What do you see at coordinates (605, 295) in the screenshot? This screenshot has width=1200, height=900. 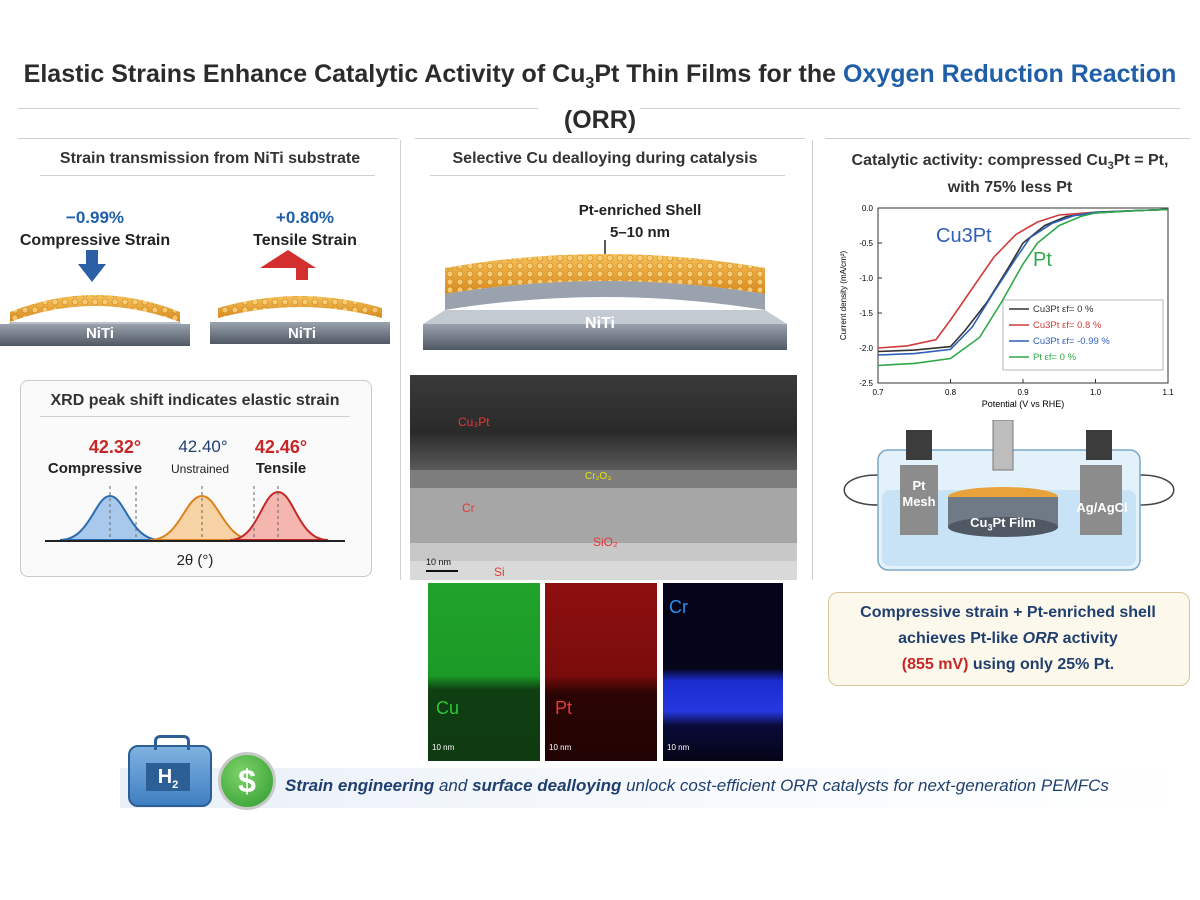 I see `dealloying-schematic` at bounding box center [605, 295].